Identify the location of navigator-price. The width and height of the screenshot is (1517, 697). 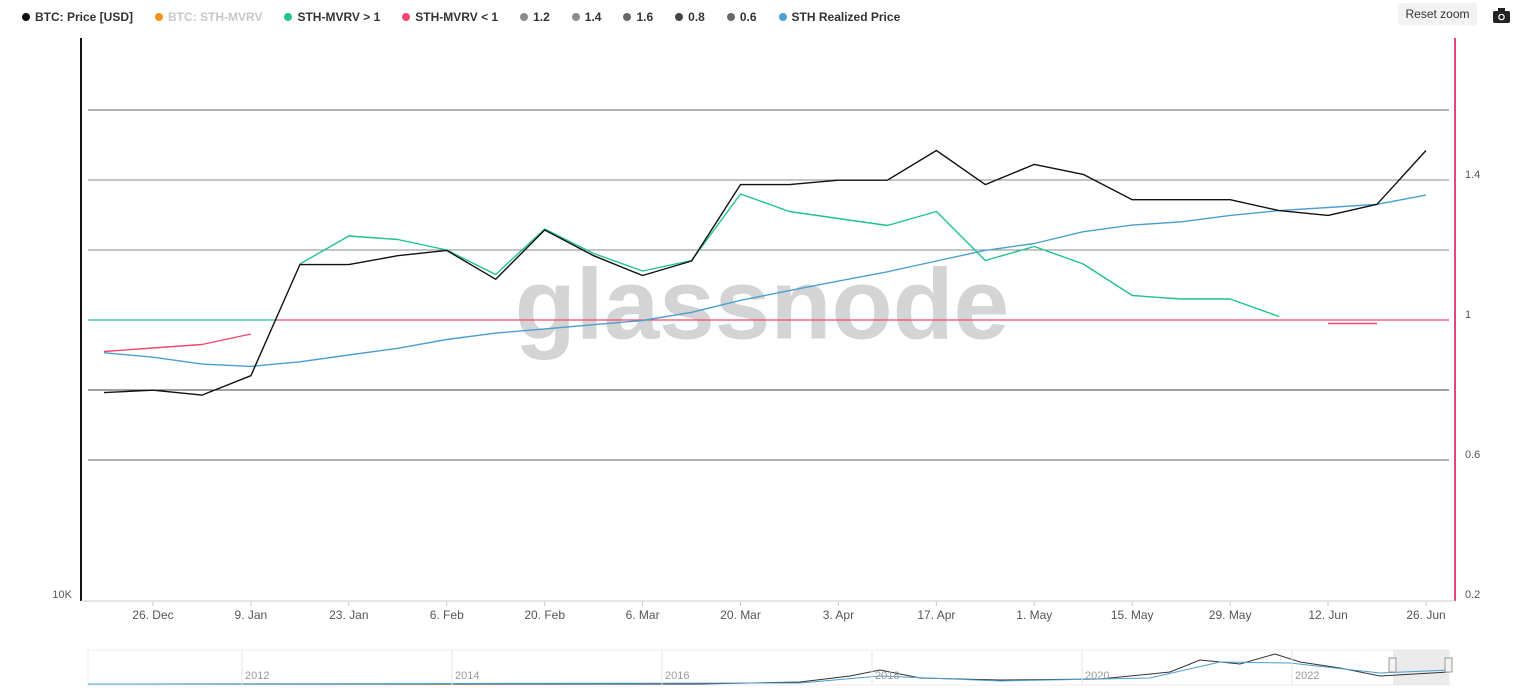
(769, 669).